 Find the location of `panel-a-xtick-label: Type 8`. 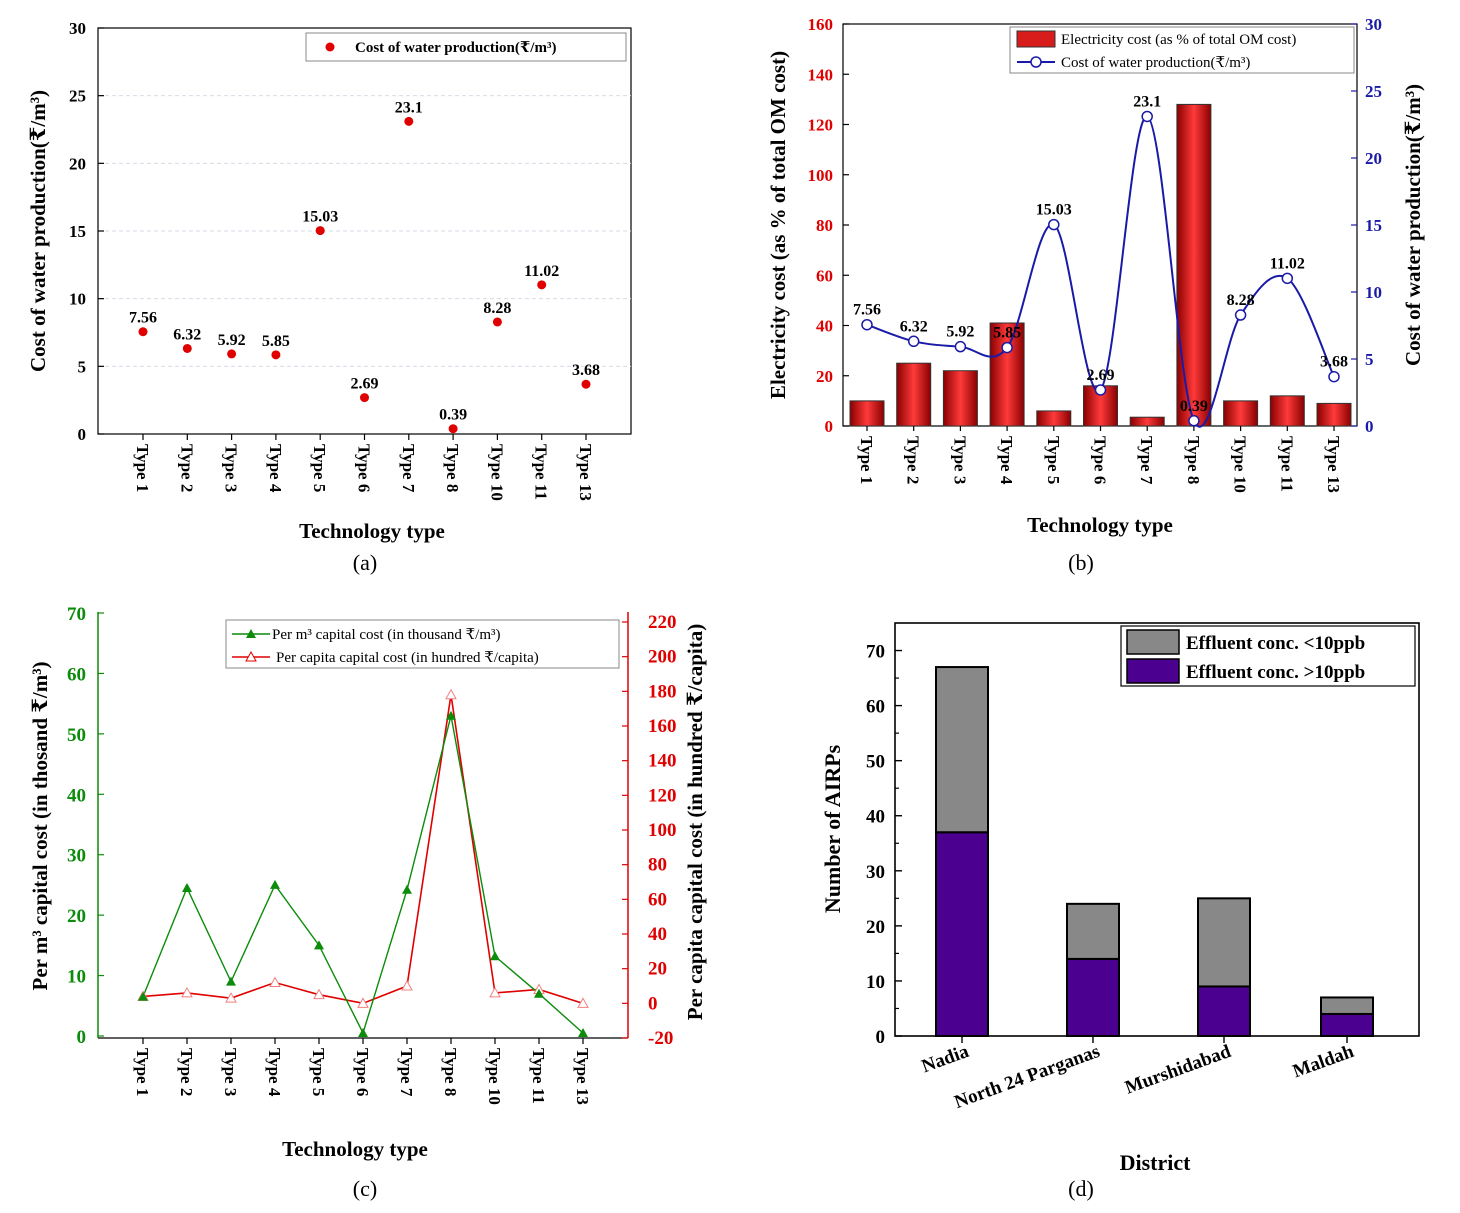

panel-a-xtick-label: Type 8 is located at coordinates (452, 468).